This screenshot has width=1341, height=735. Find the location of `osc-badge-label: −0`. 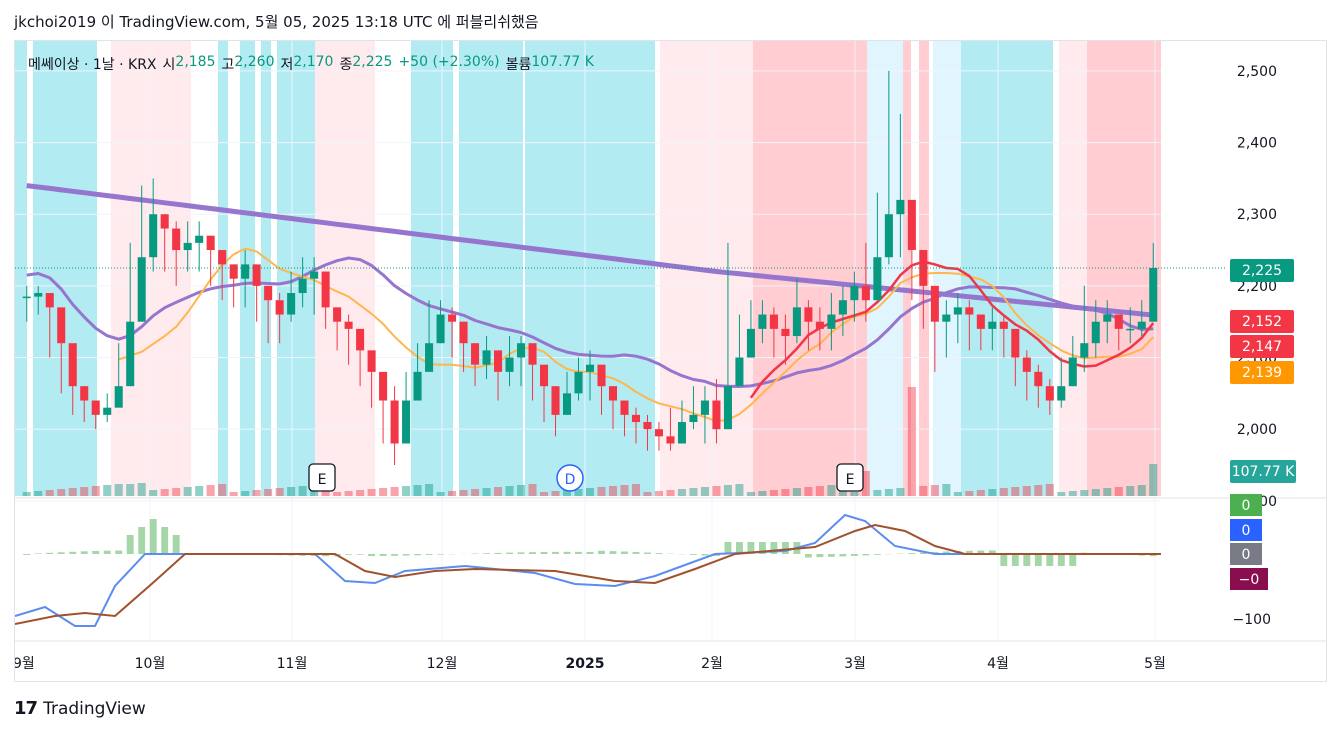

osc-badge-label: −0 is located at coordinates (1249, 580).